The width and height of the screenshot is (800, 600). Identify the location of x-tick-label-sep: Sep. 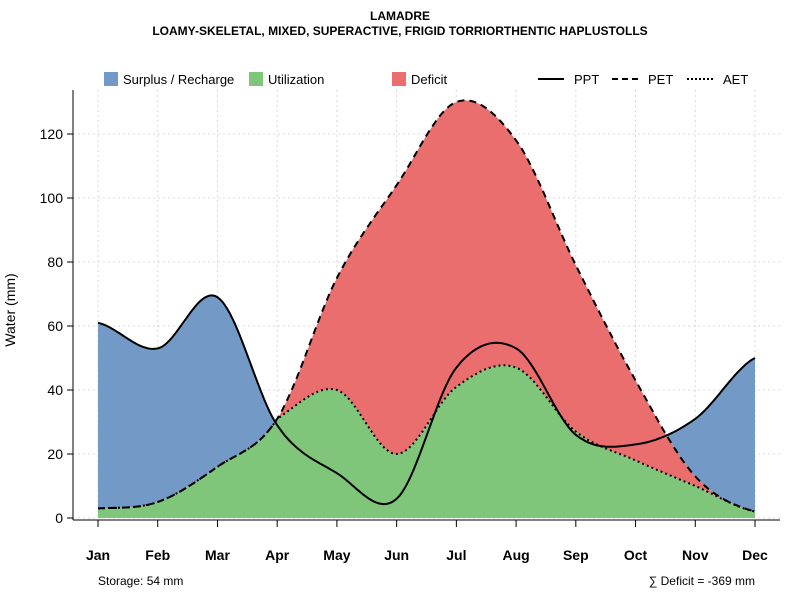
(576, 555).